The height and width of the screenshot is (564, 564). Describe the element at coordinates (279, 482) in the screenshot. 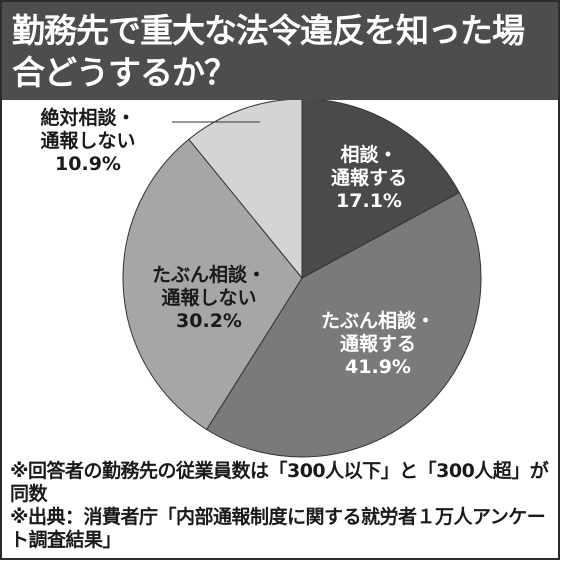

I see `footnote-employees: ※回答者の勤務先の従業員数は「300人以下」と「300人超」が同数` at that location.